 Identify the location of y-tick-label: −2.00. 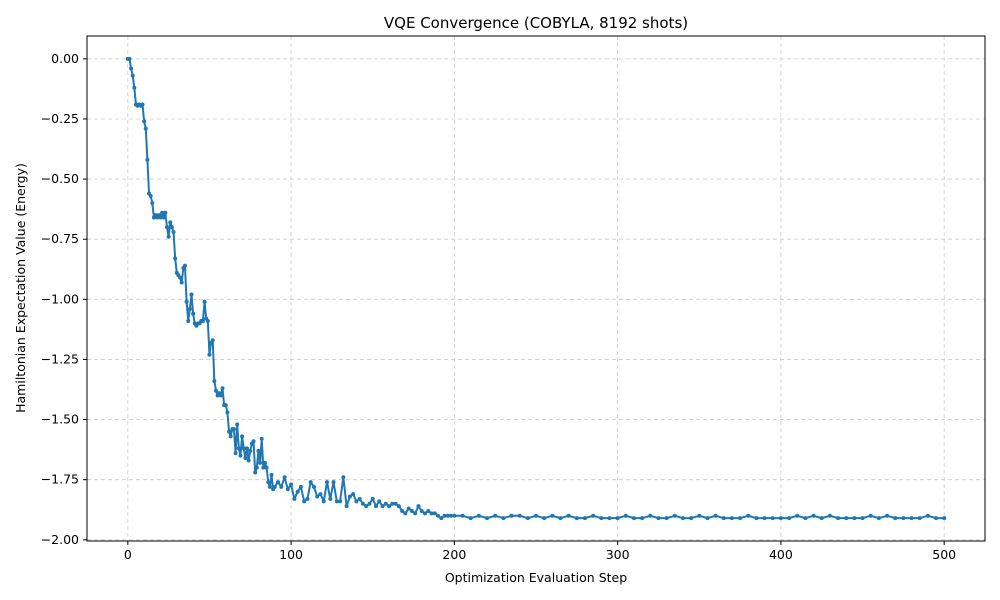
(60, 539).